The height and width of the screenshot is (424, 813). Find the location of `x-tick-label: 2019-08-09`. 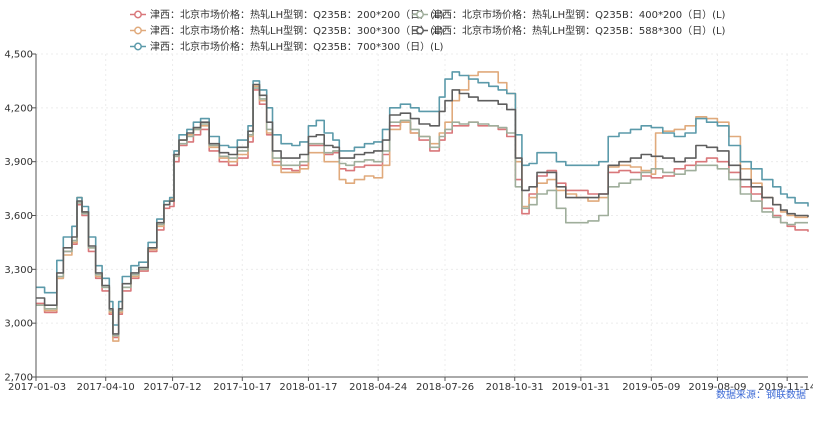

x-tick-label: 2019-08-09 is located at coordinates (717, 387).